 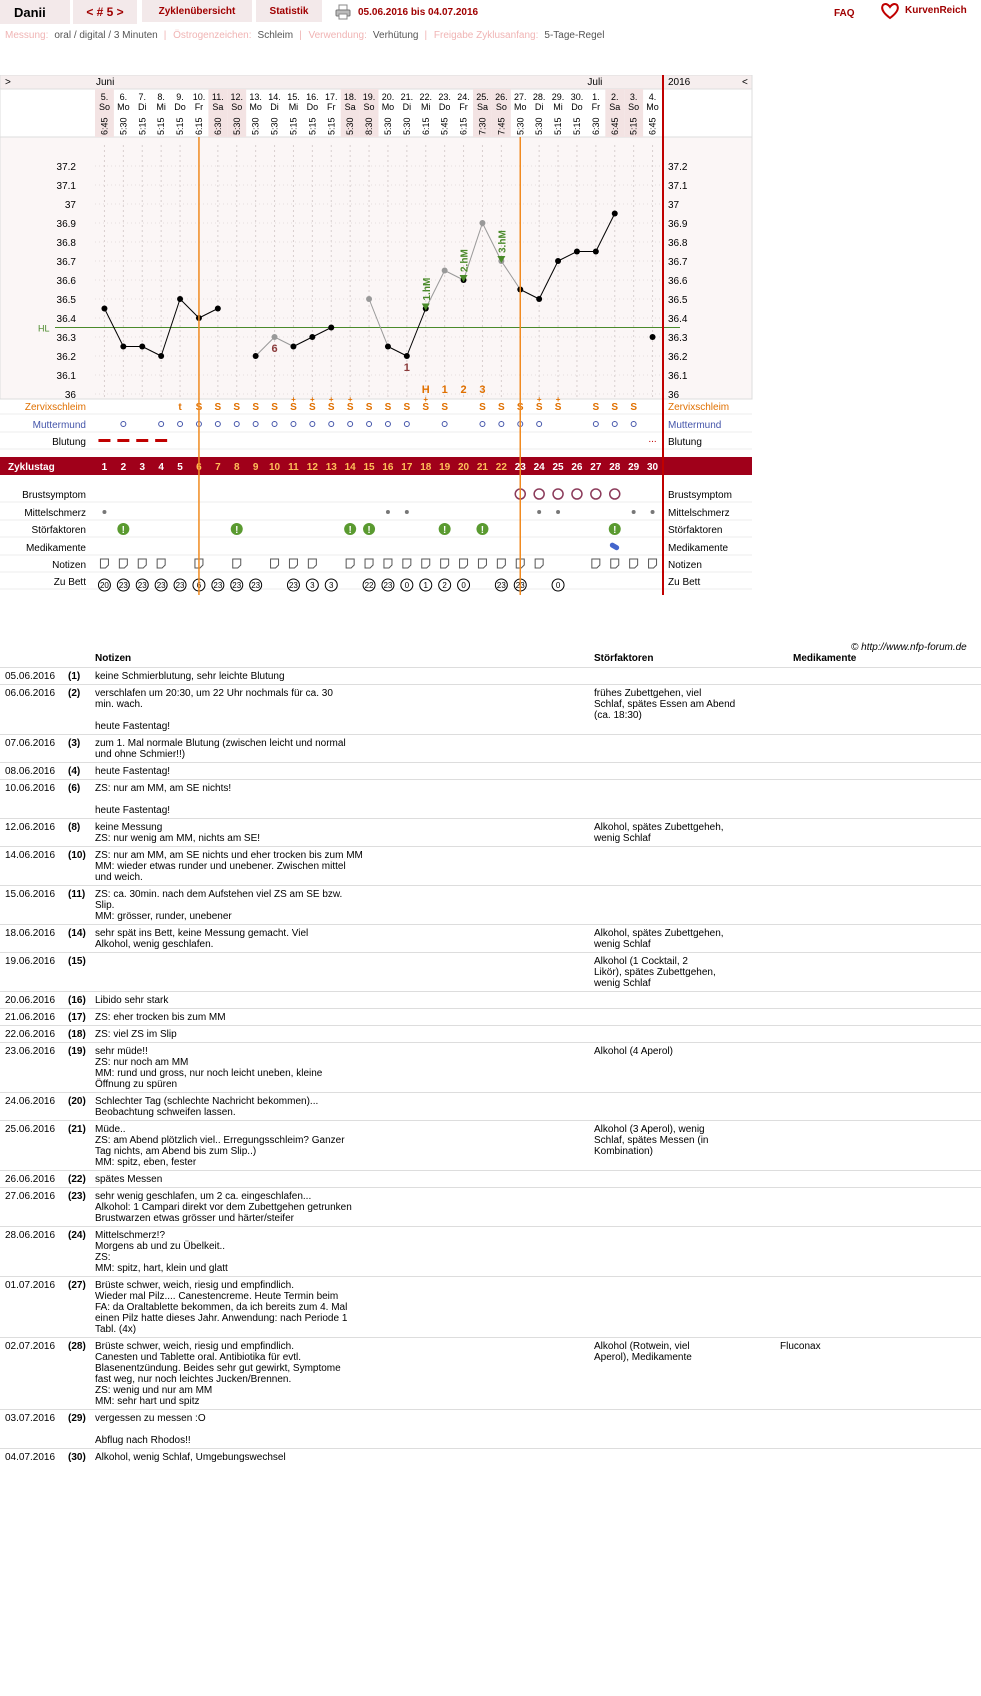 I want to click on date-label: 16., so click(x=312, y=97).